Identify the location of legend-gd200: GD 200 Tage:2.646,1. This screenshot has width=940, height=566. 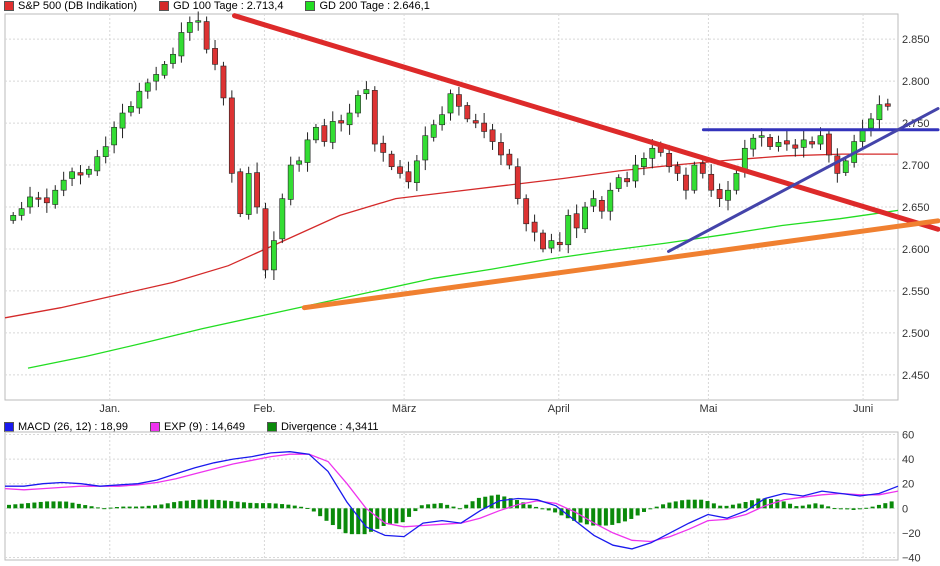
(367, 6).